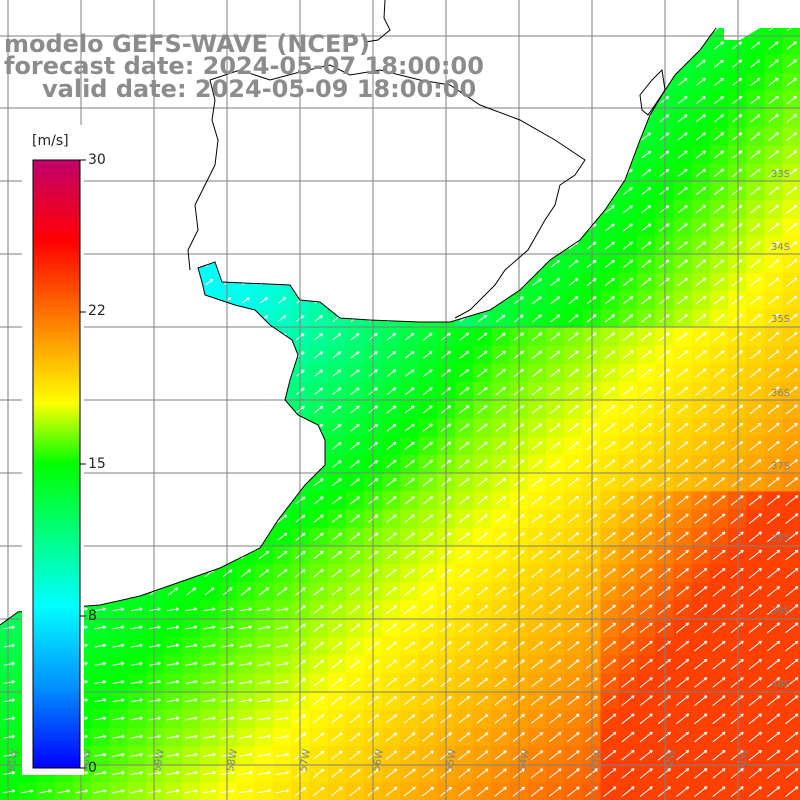 This screenshot has width=800, height=800. I want to click on colorbar-tick-22: 22, so click(97, 311).